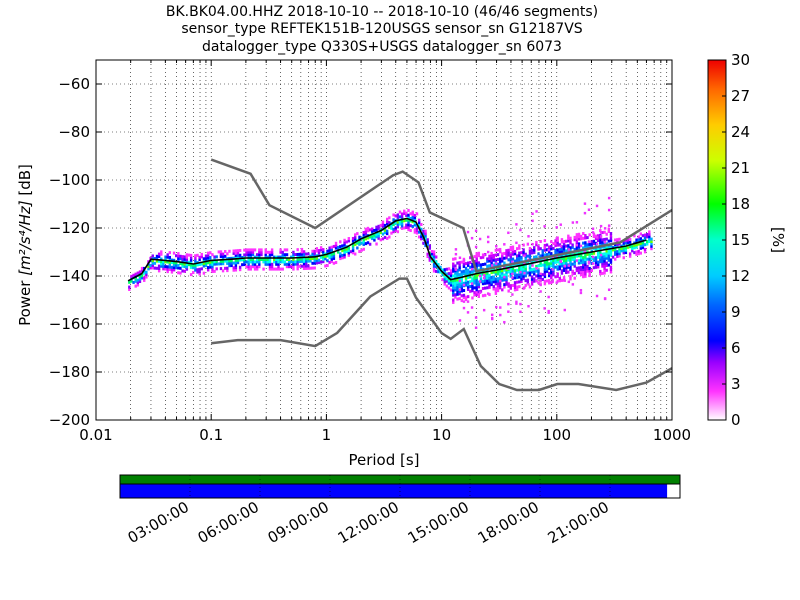  Describe the element at coordinates (74, 84) in the screenshot. I see `y-tick-label: −60` at that location.